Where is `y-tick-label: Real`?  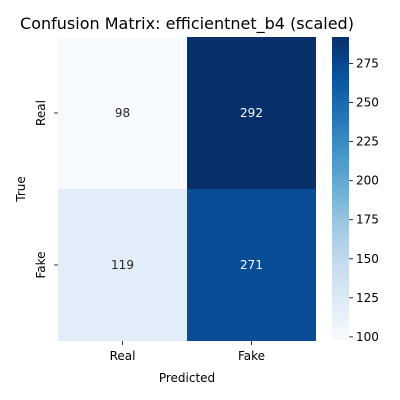 y-tick-label: Real is located at coordinates (41, 113).